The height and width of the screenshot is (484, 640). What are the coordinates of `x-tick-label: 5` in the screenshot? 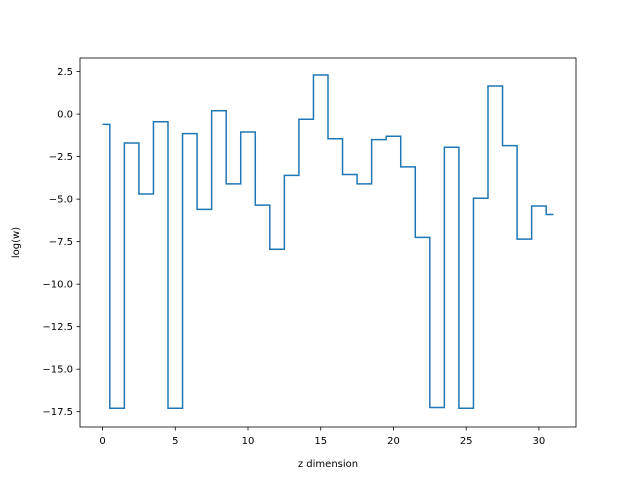 It's located at (175, 441).